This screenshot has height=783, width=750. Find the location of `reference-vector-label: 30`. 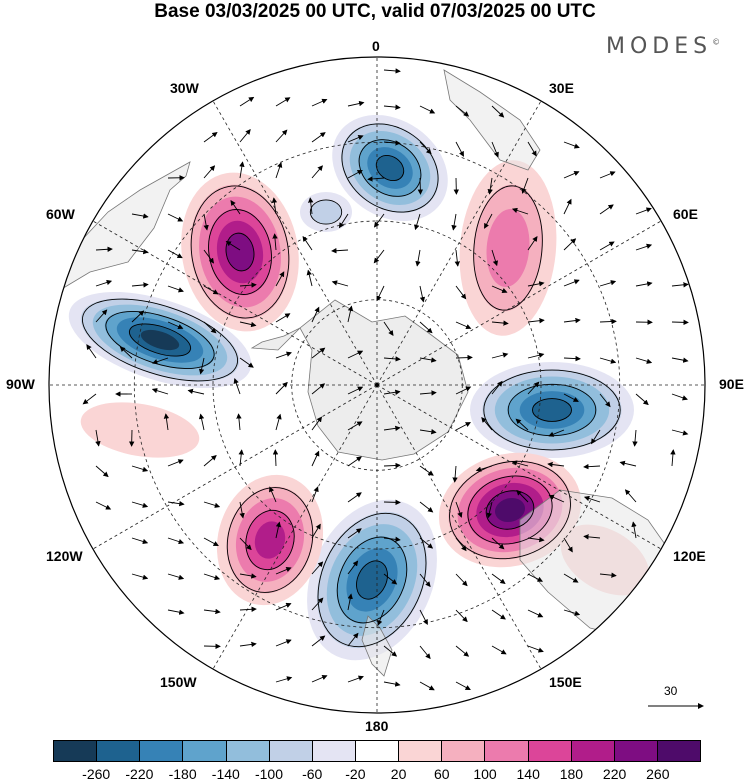

reference-vector-label: 30 is located at coordinates (671, 691).